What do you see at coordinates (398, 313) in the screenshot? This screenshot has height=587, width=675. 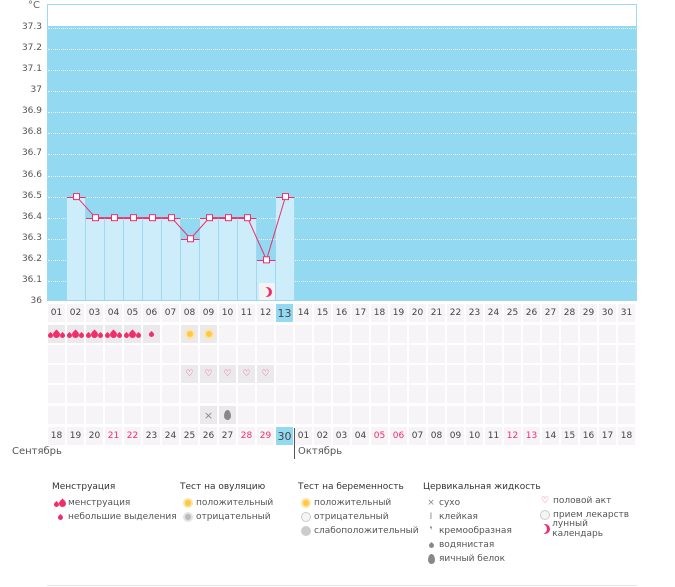 I see `cycle-day-label: 19` at bounding box center [398, 313].